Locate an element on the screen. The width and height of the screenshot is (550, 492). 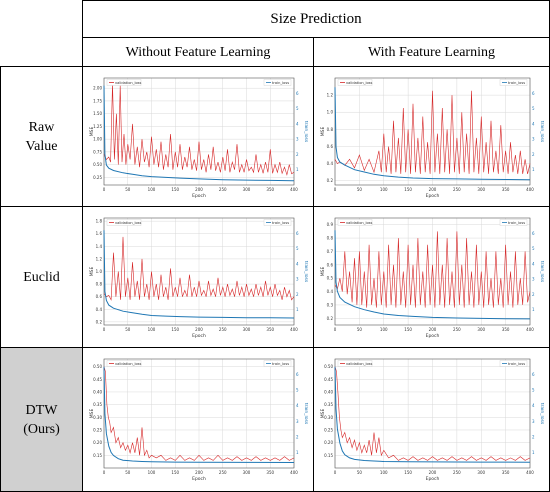
y-tick-label: 1.8 is located at coordinates (99, 221).